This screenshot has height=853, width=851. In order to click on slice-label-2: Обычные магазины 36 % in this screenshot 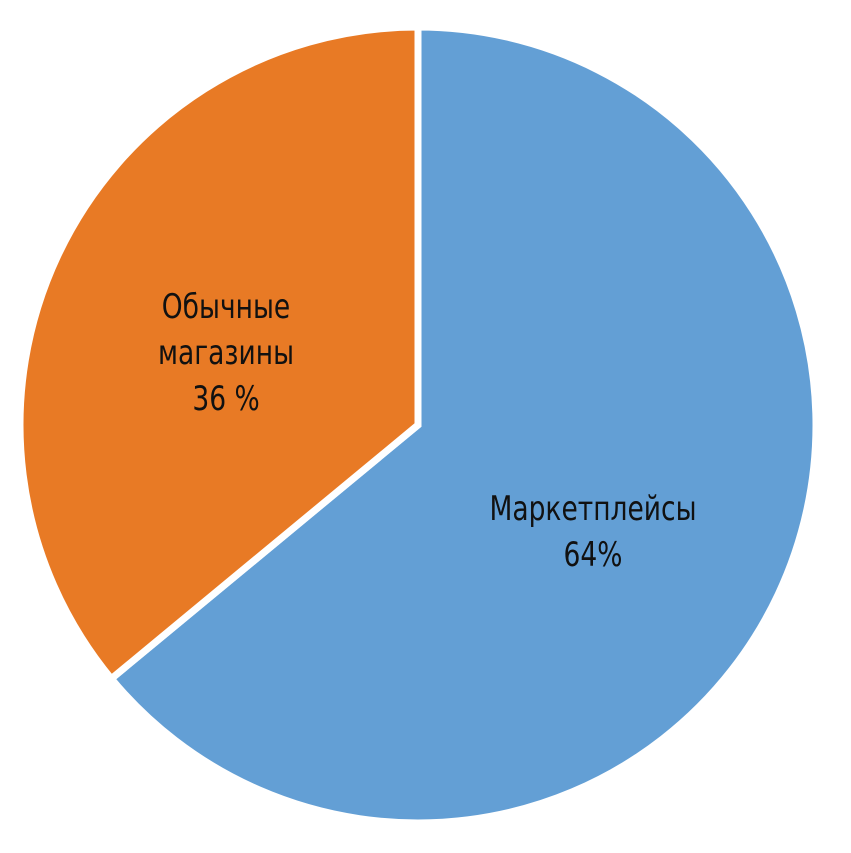, I will do `click(226, 353)`.